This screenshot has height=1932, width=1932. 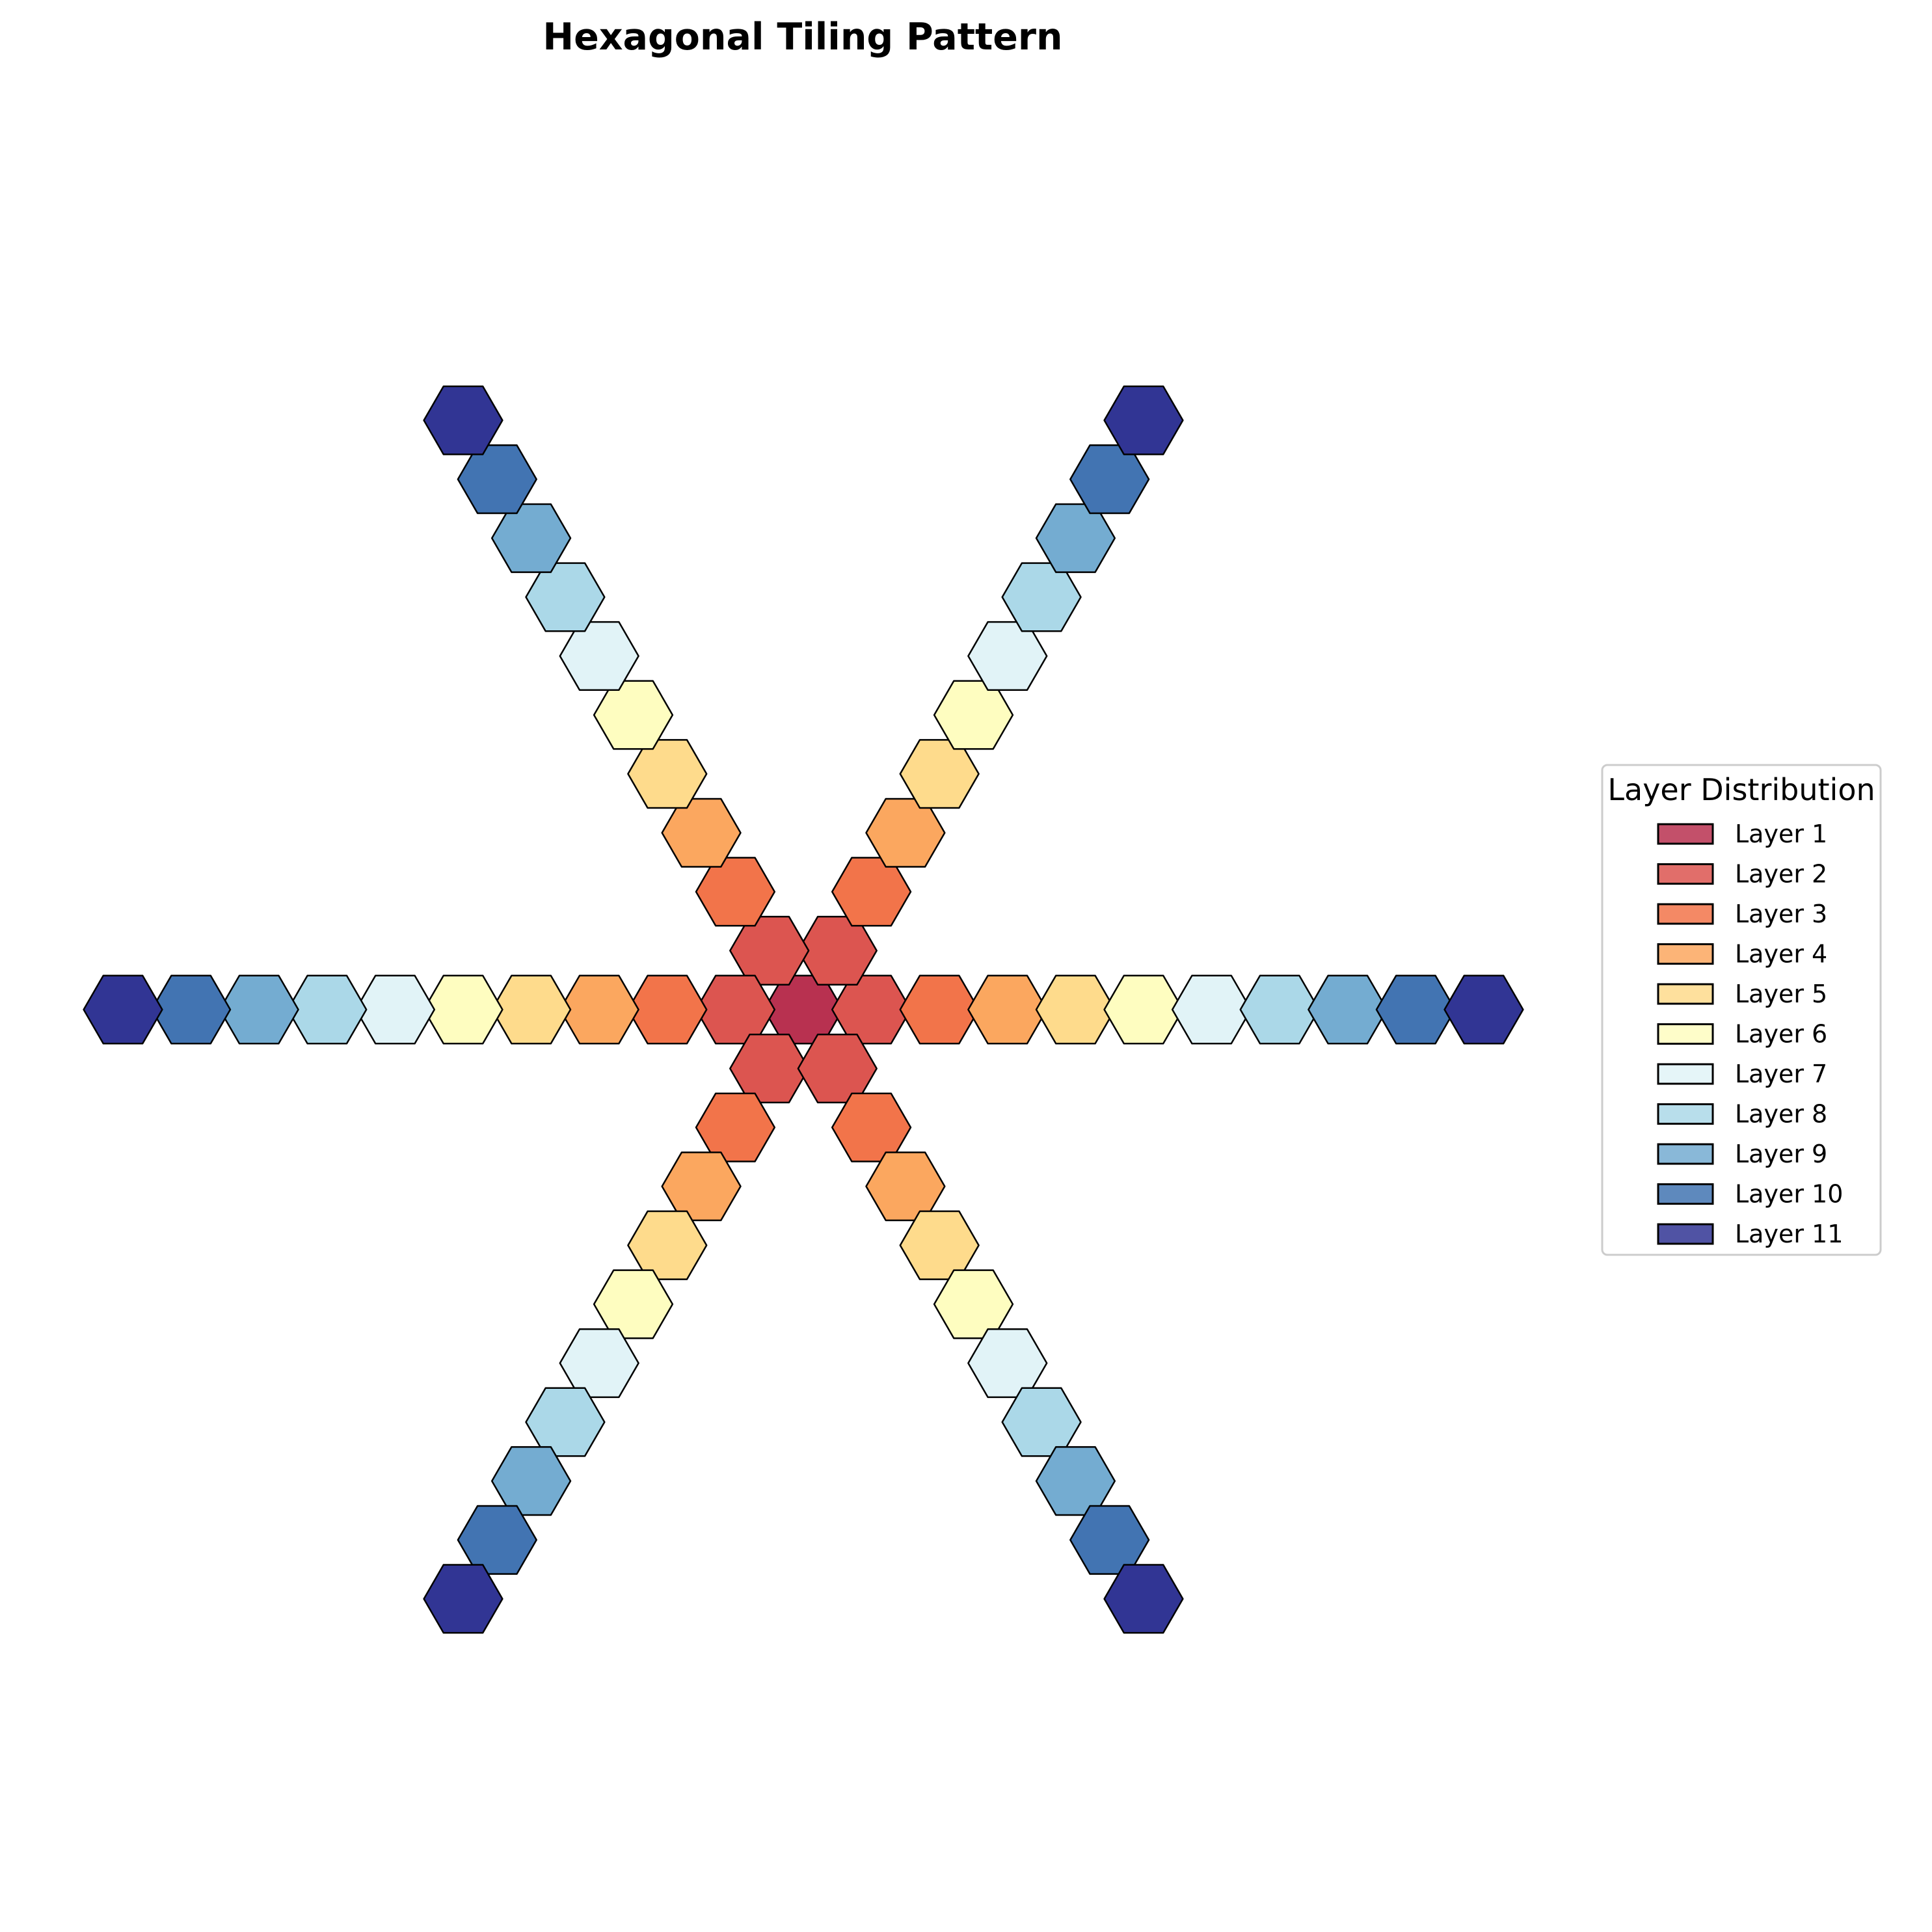 I want to click on chart-title: Hexagonal Tiling Pattern, so click(x=803, y=37).